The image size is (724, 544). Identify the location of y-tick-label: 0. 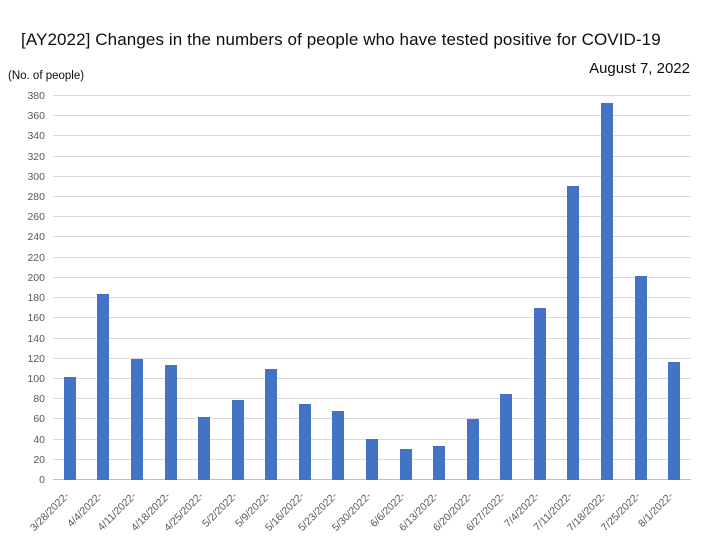
(42, 480).